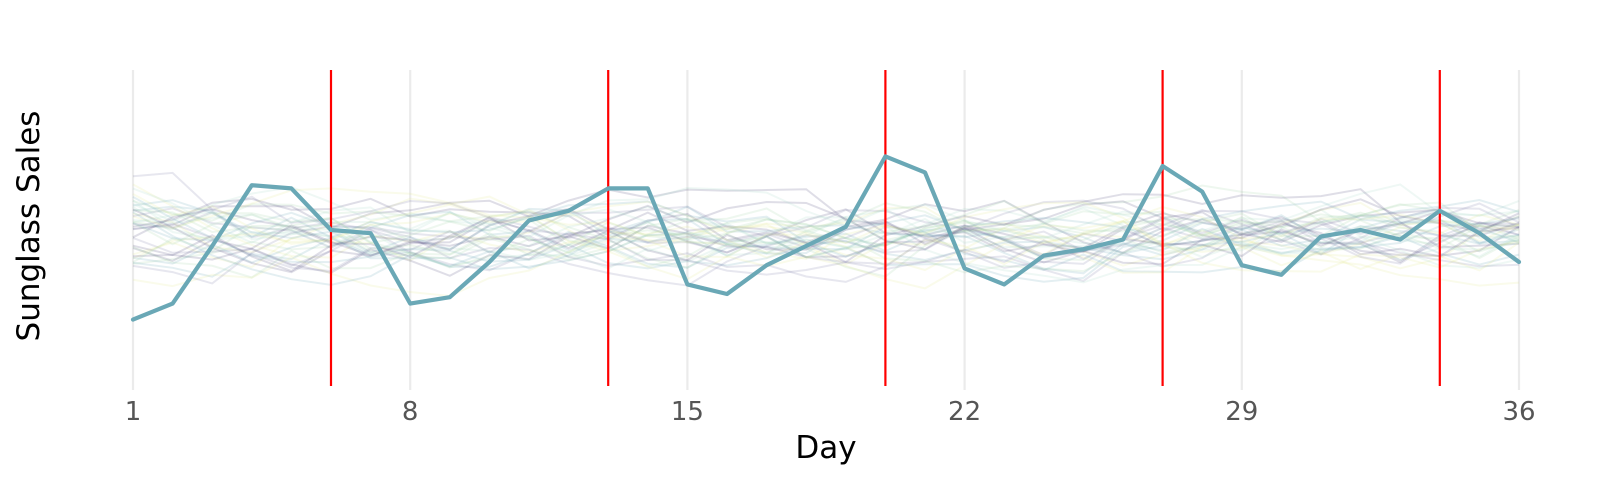 This screenshot has width=1600, height=481. What do you see at coordinates (29, 226) in the screenshot?
I see `y-axis-label: Sunglass Sales` at bounding box center [29, 226].